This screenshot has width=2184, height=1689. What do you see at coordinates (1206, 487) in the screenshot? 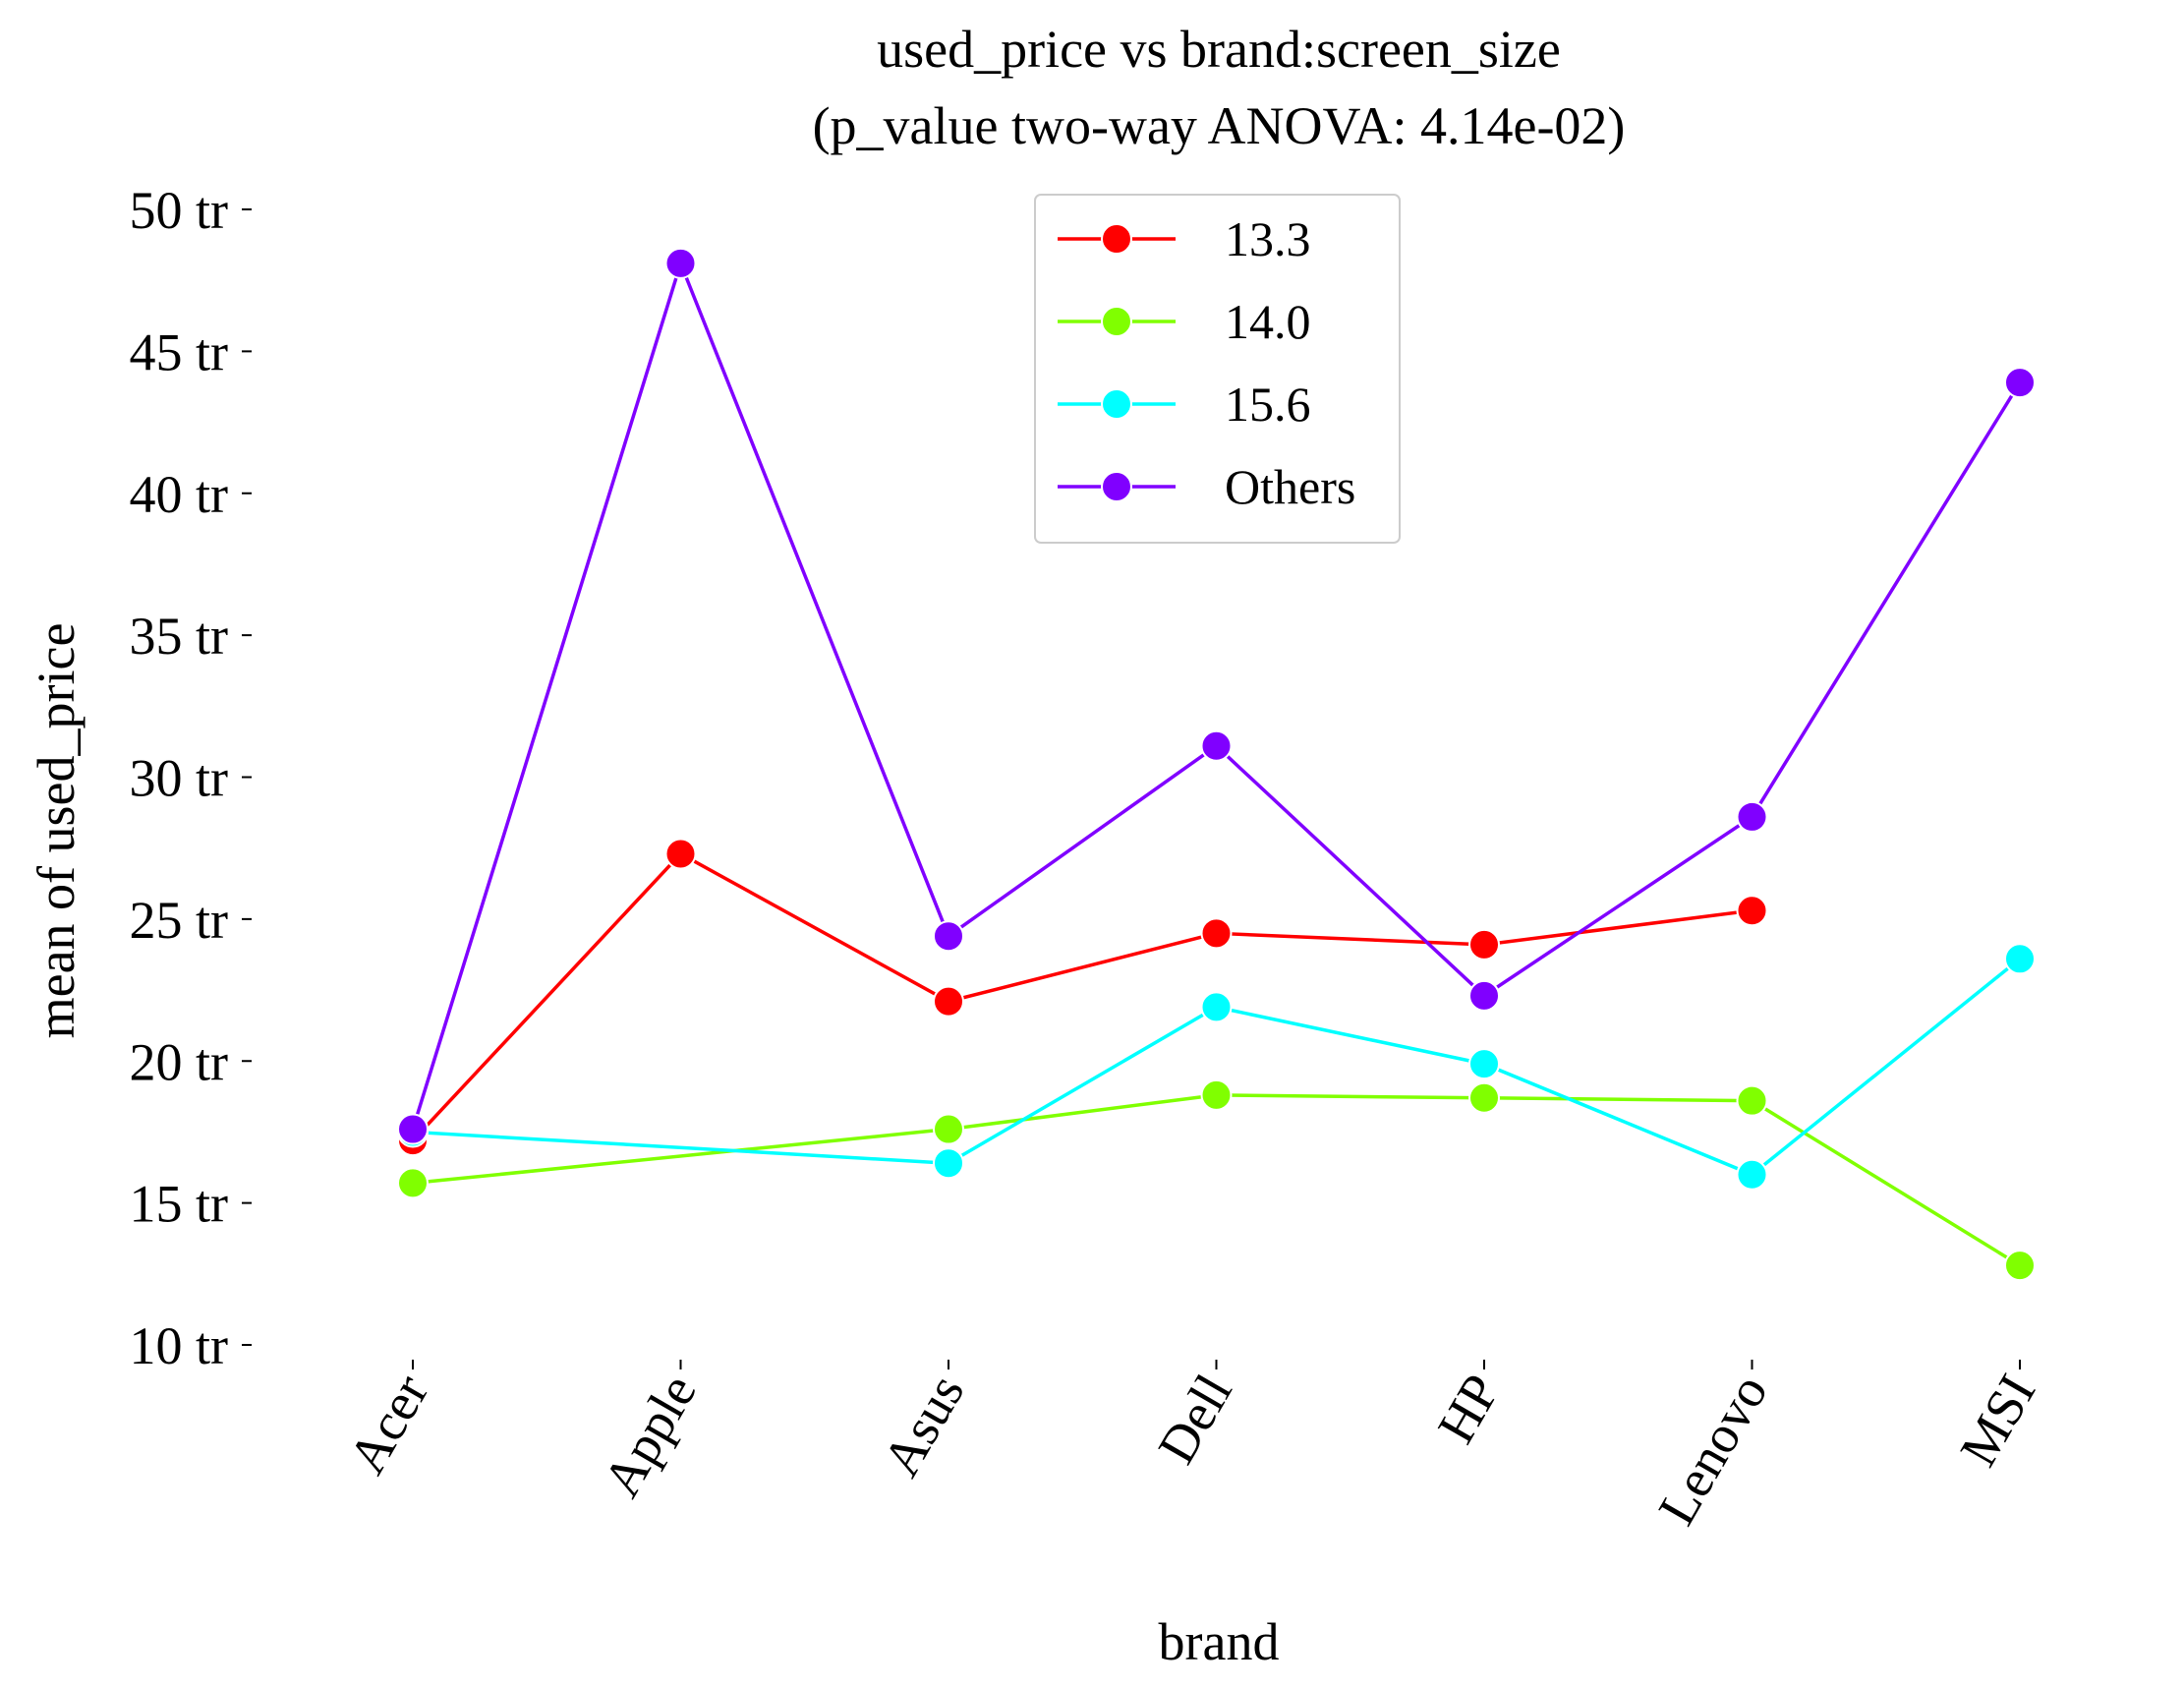
I see `legend-item: Others` at bounding box center [1206, 487].